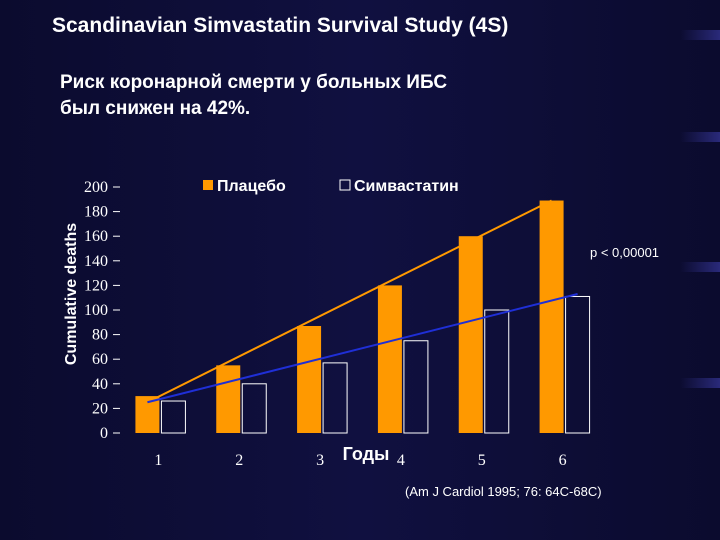  I want to click on y-tick-label: 180, so click(96, 212).